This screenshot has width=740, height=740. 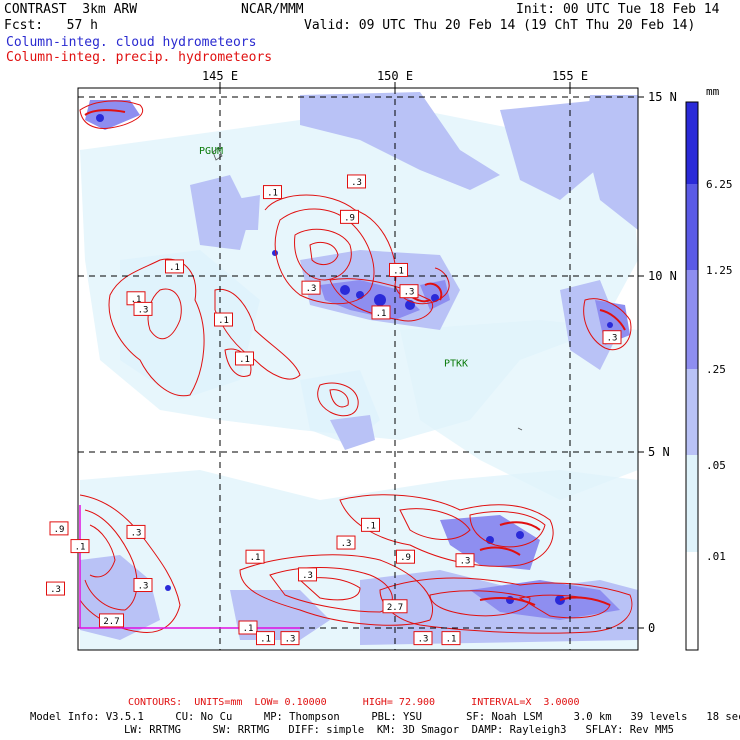 What do you see at coordinates (713, 91) in the screenshot?
I see `legend-unit: mm` at bounding box center [713, 91].